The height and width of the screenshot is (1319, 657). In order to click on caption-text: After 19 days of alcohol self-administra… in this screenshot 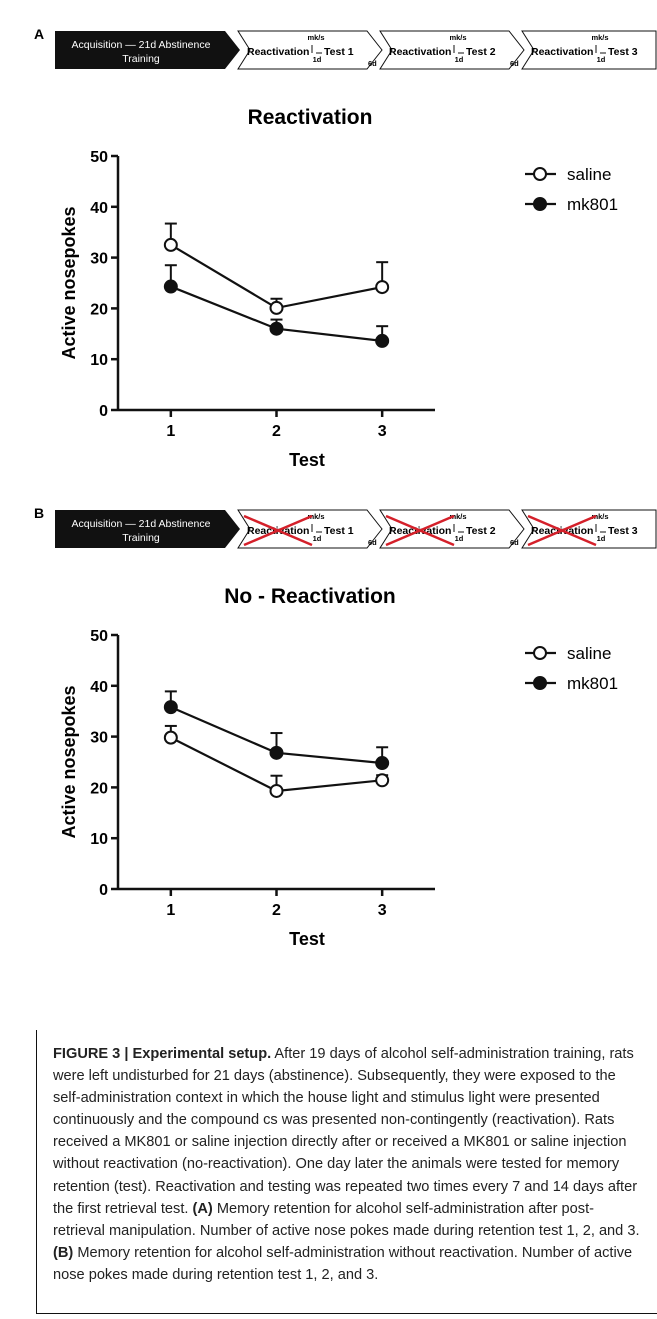, I will do `click(345, 1131)`.